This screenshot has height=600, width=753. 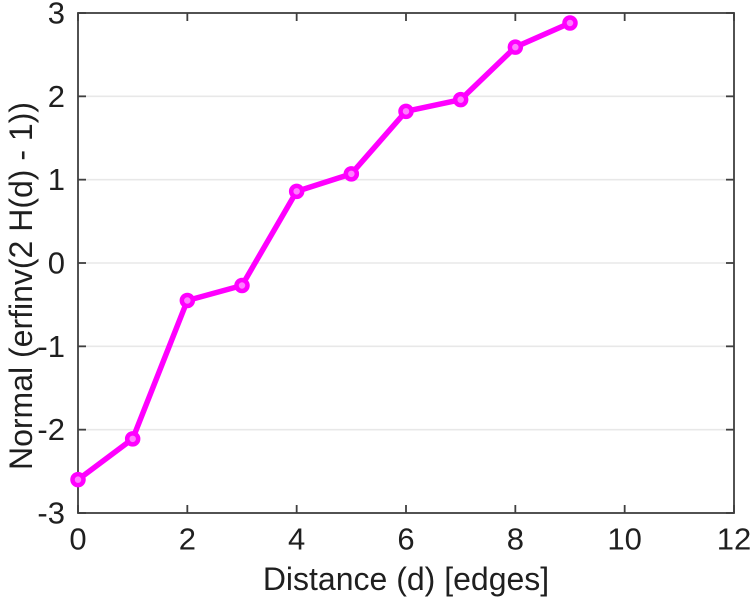 What do you see at coordinates (56, 96) in the screenshot?
I see `y-tick-label: 2` at bounding box center [56, 96].